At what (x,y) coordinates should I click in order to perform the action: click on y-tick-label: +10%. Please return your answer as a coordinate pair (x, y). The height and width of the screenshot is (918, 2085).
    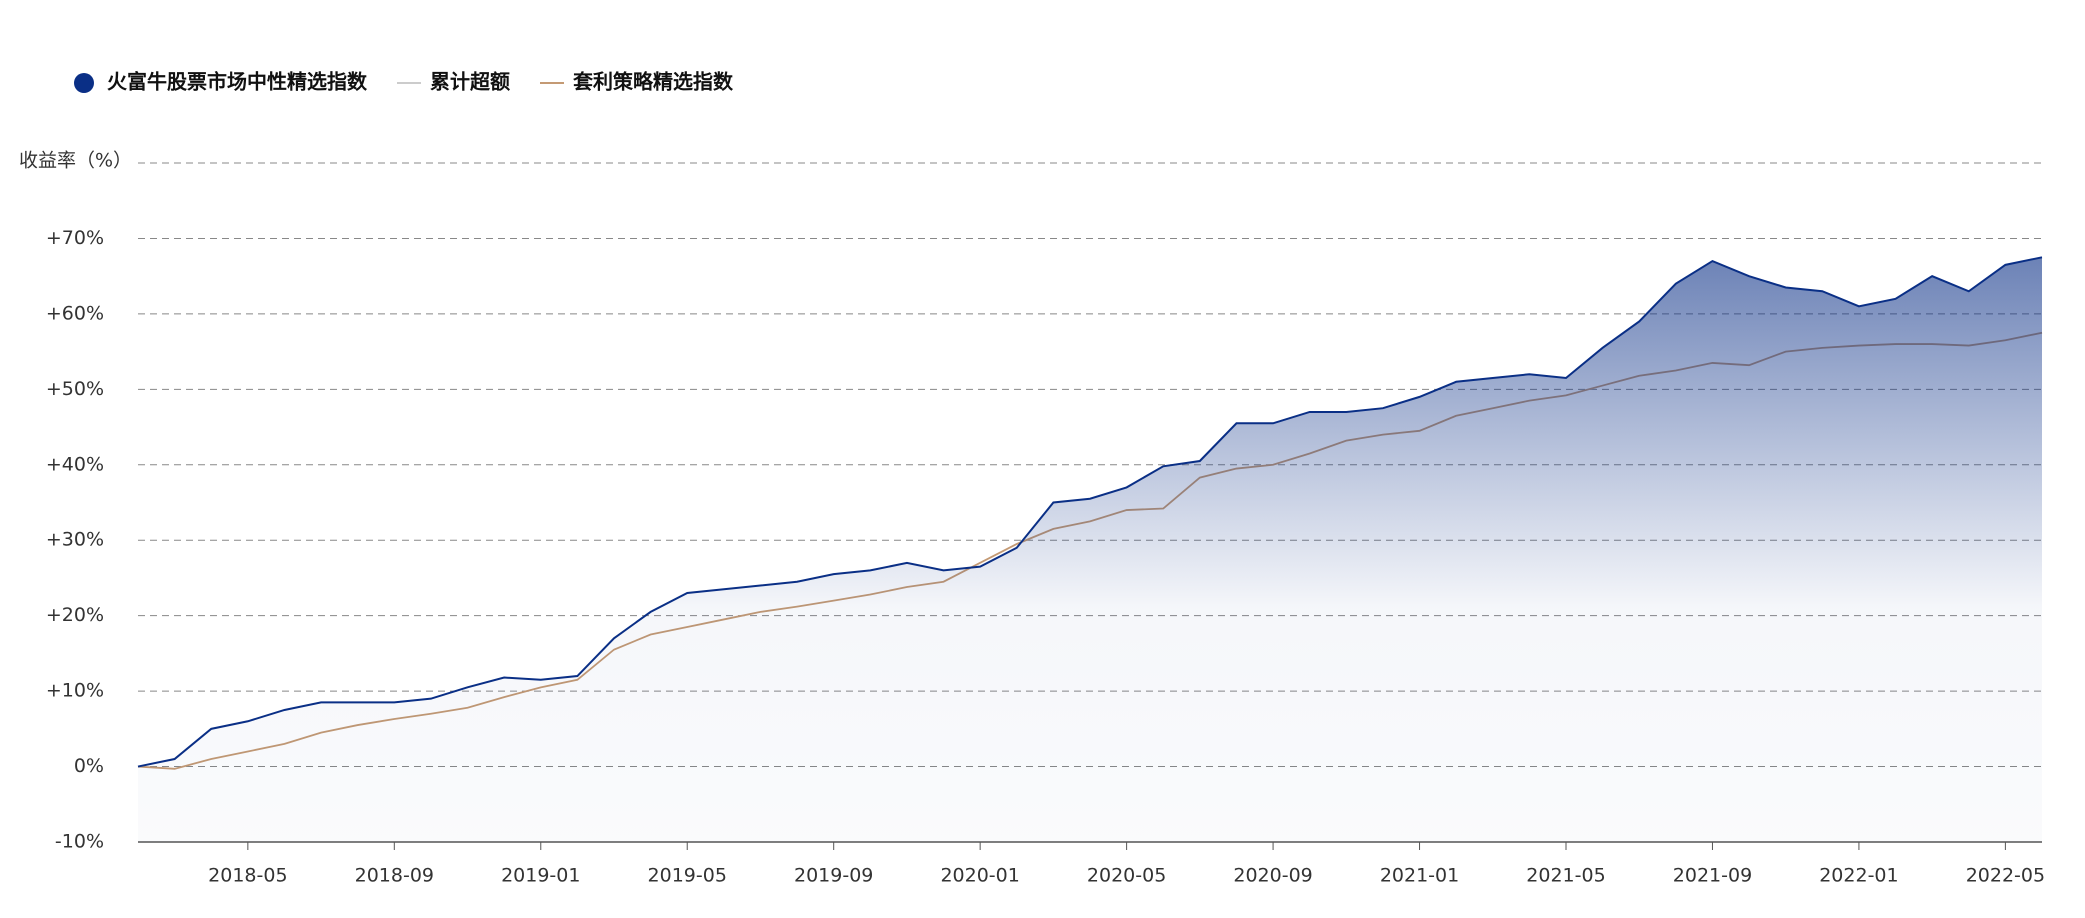
    Looking at the image, I should click on (75, 691).